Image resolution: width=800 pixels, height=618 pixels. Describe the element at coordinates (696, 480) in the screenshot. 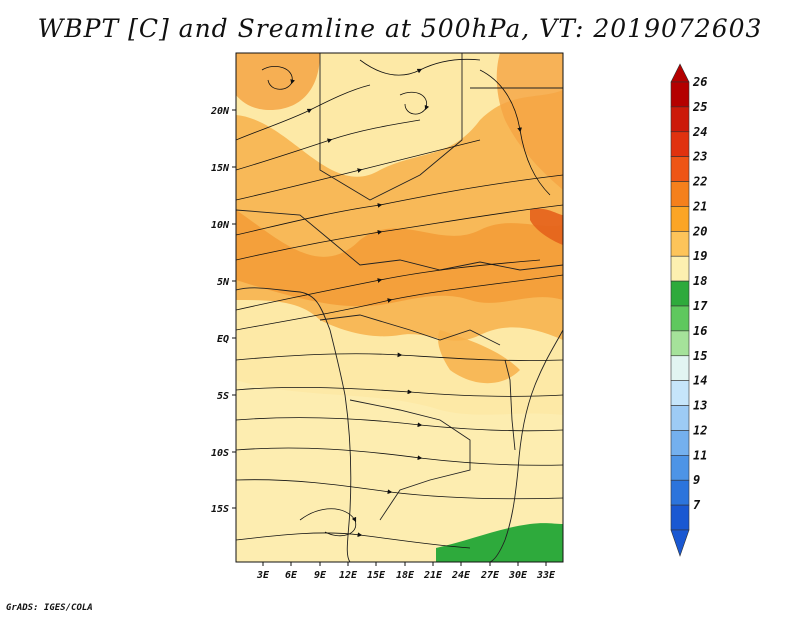

I see `colorbar-label: 9` at that location.